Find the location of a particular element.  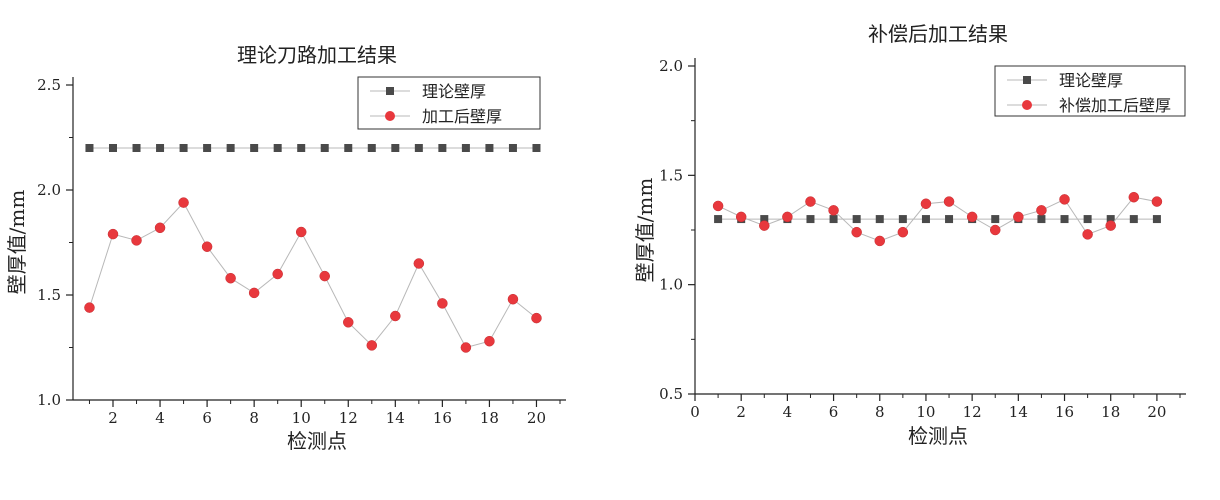

x-axis-title: 检测点 is located at coordinates (317, 441).